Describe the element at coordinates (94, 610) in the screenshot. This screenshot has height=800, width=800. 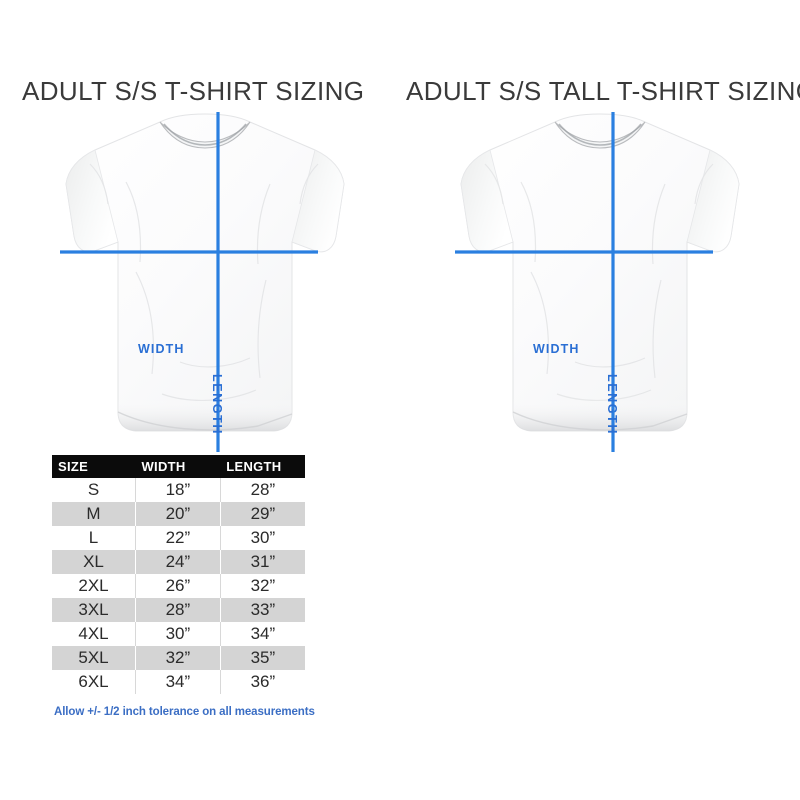
I see `cell-size: 3XL` at that location.